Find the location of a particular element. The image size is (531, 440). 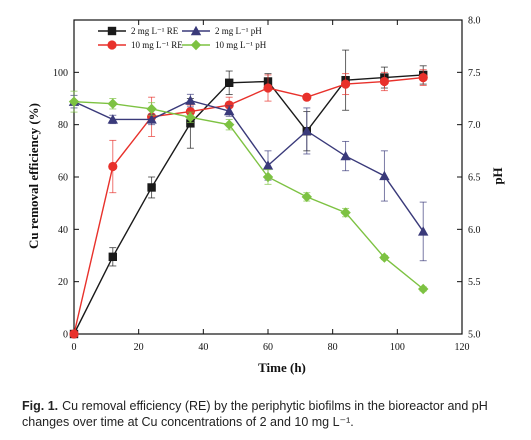

y-right-tick-label: 8.0 is located at coordinates (474, 21).